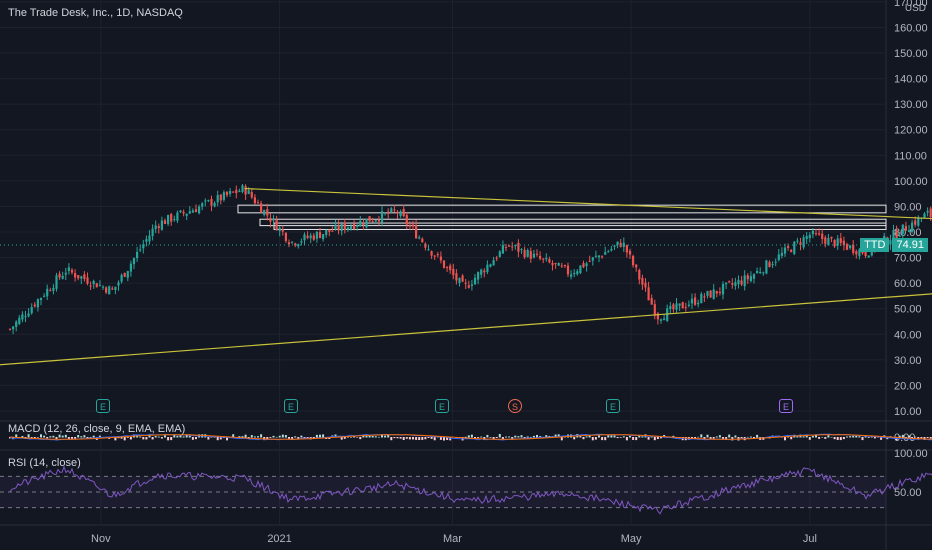  I want to click on last-price-tag: TTD 74.91, so click(894, 245).